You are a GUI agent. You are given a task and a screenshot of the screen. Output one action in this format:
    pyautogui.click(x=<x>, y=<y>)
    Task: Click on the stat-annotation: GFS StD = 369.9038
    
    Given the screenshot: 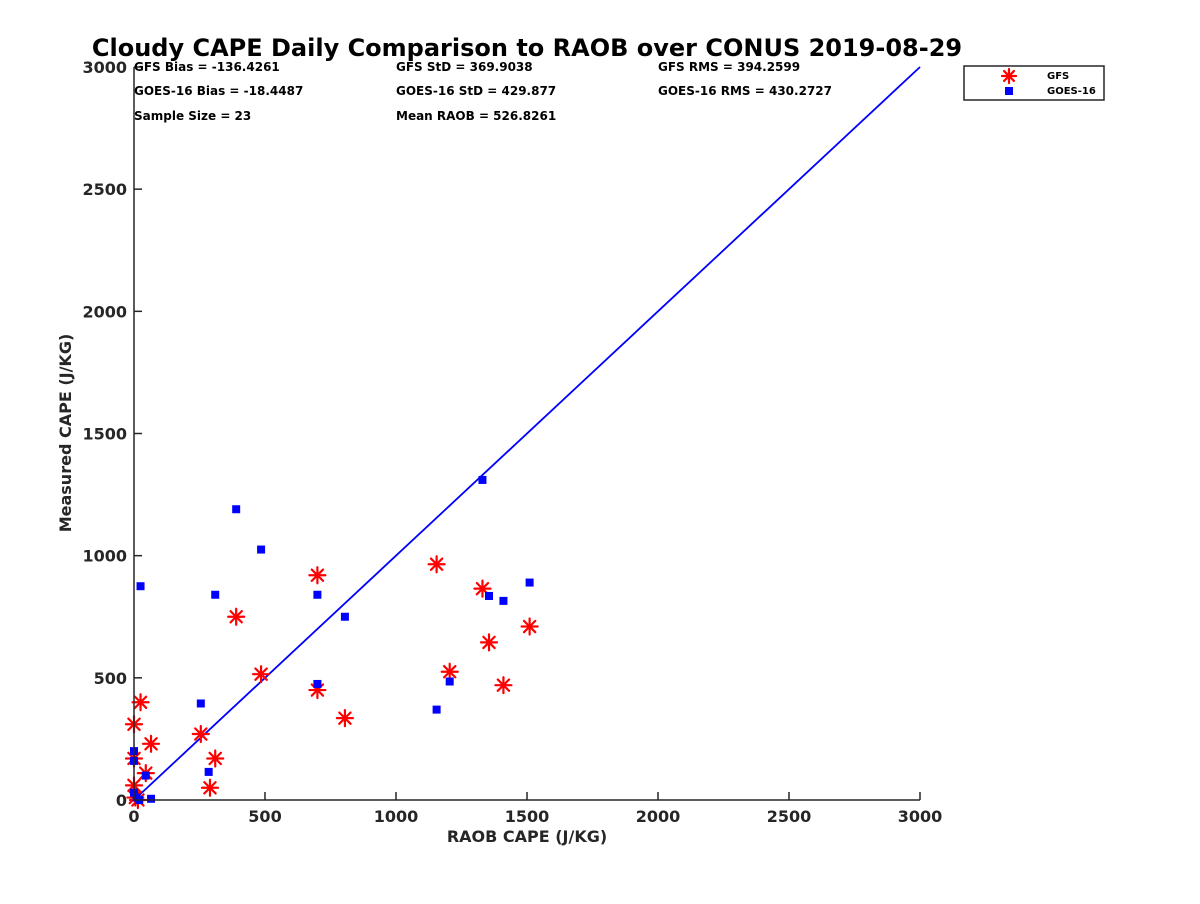 What is the action you would take?
    pyautogui.click(x=464, y=67)
    